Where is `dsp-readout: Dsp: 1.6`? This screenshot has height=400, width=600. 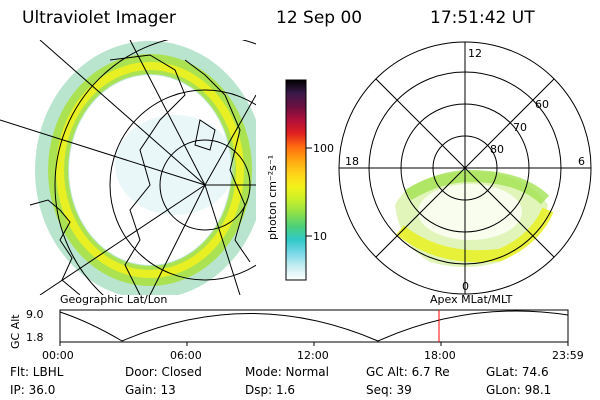 dsp-readout: Dsp: 1.6 is located at coordinates (270, 390).